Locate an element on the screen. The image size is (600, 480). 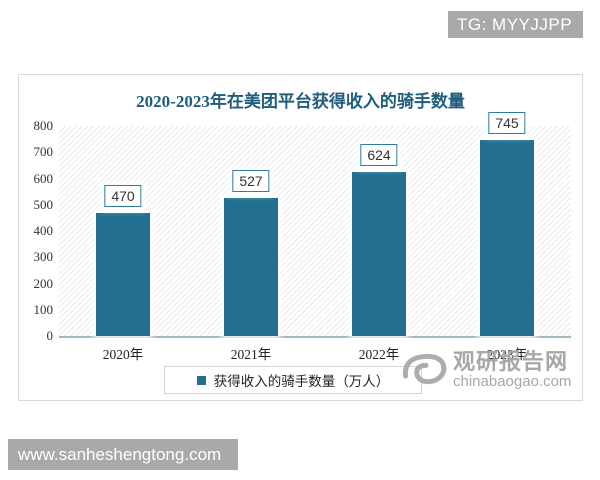
x-axis-label: 2020年 is located at coordinates (123, 354).